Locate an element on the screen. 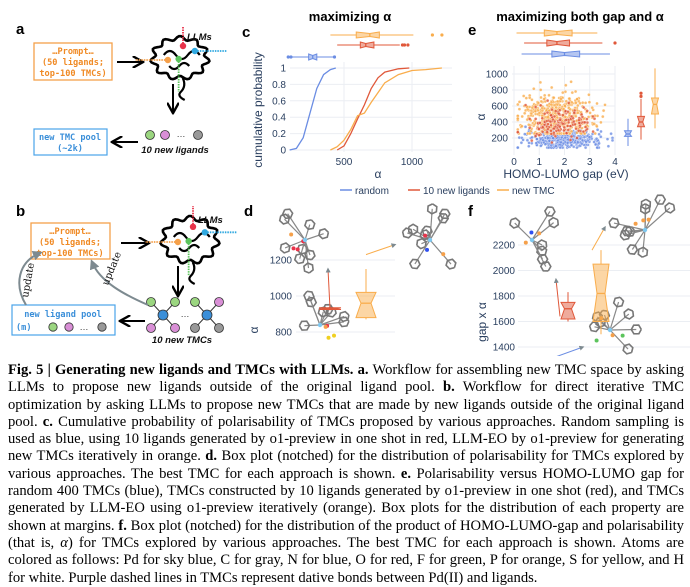  y-tick-label: 1 is located at coordinates (283, 69).